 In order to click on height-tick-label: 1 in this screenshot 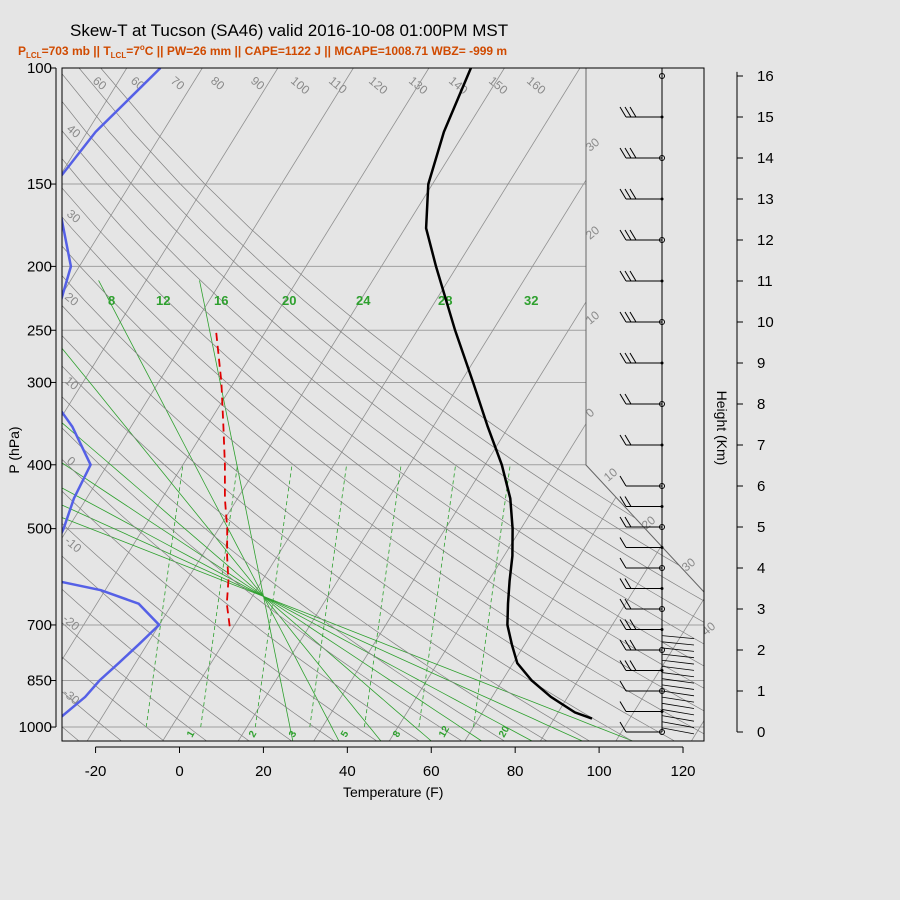, I will do `click(761, 691)`.